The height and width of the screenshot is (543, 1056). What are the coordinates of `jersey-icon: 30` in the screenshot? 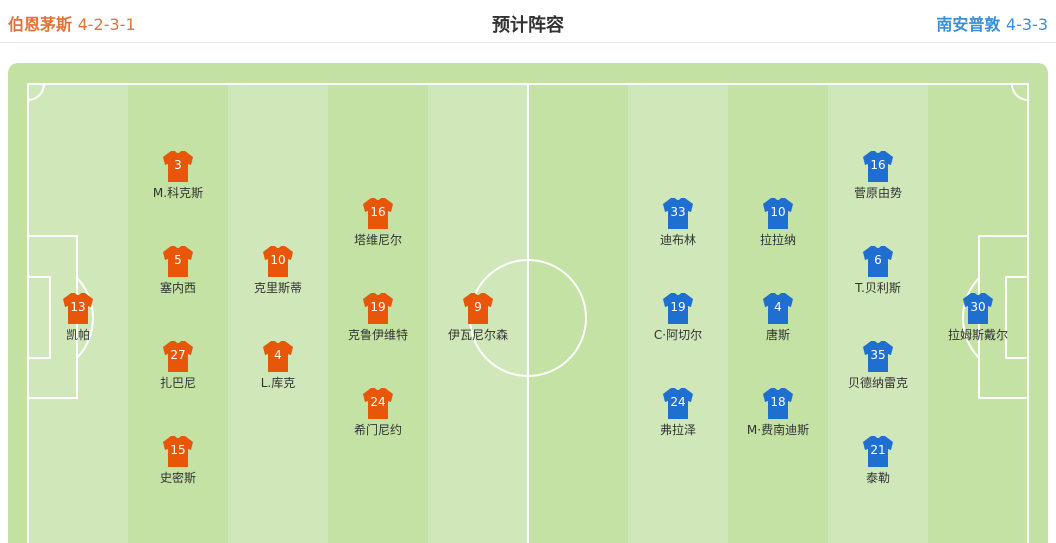 It's located at (978, 308).